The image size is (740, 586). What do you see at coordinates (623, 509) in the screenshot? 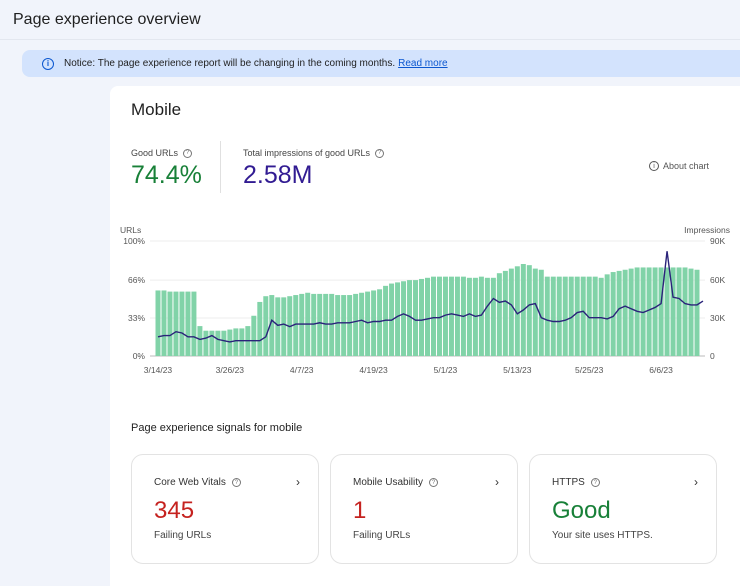
I see `signal-card-https: HTTPS? › Good Your site uses HTTPS.` at bounding box center [623, 509].